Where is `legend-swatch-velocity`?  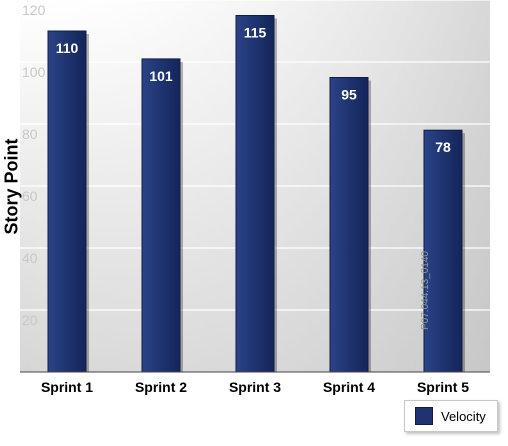
legend-swatch-velocity is located at coordinates (424, 416).